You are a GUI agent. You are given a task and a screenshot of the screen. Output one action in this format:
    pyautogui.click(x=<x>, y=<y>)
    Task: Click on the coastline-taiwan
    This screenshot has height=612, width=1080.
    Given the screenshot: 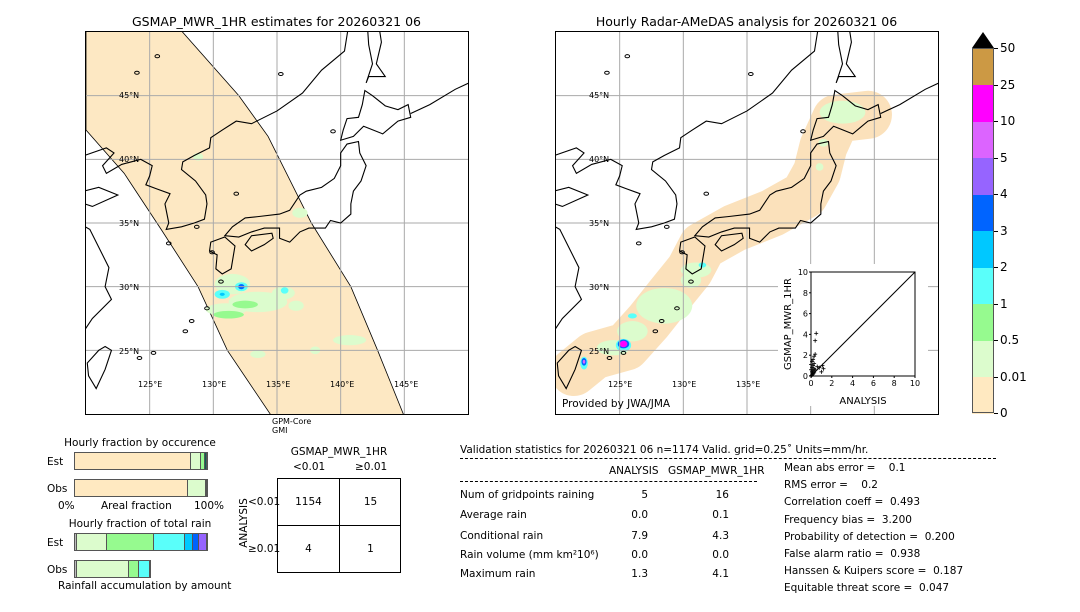 What is the action you would take?
    pyautogui.click(x=99, y=368)
    